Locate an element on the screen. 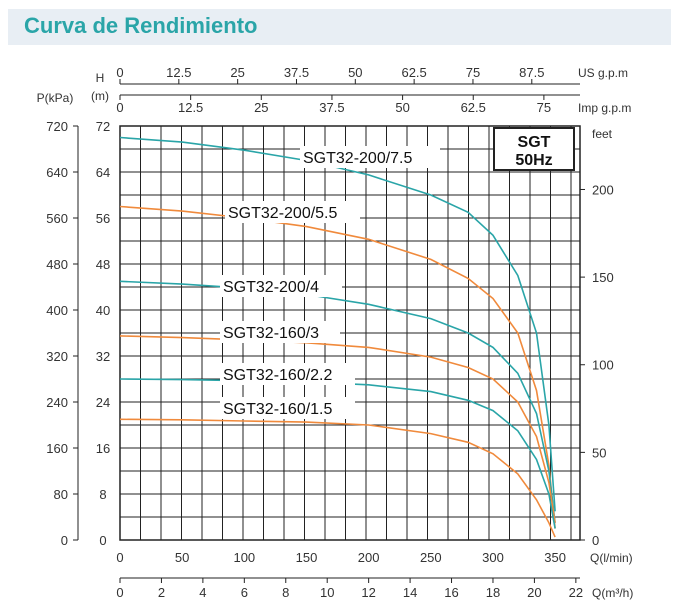 This screenshot has height=607, width=681. series-label-2: SGT32-200/4 is located at coordinates (271, 287).